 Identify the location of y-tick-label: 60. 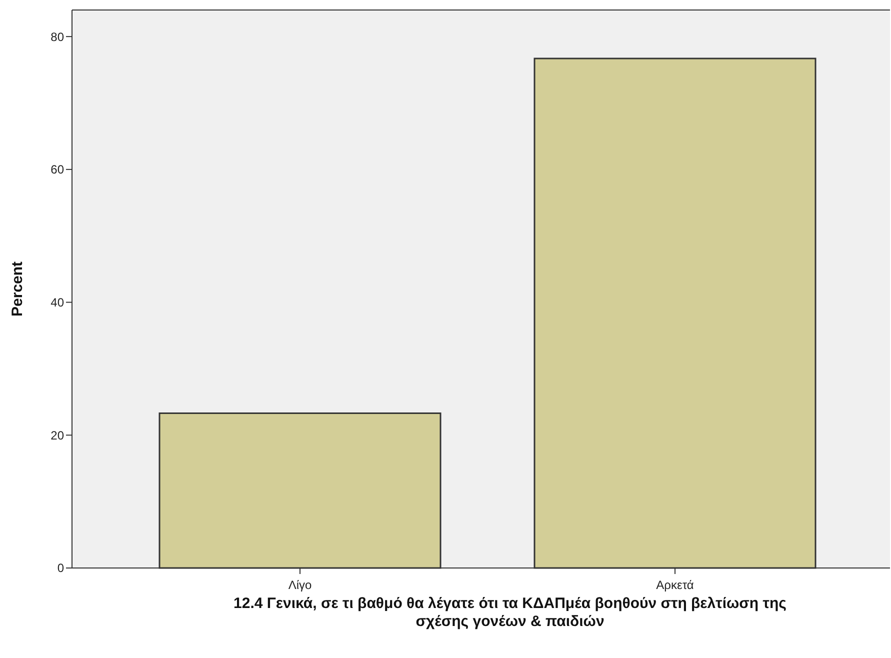
(57, 169).